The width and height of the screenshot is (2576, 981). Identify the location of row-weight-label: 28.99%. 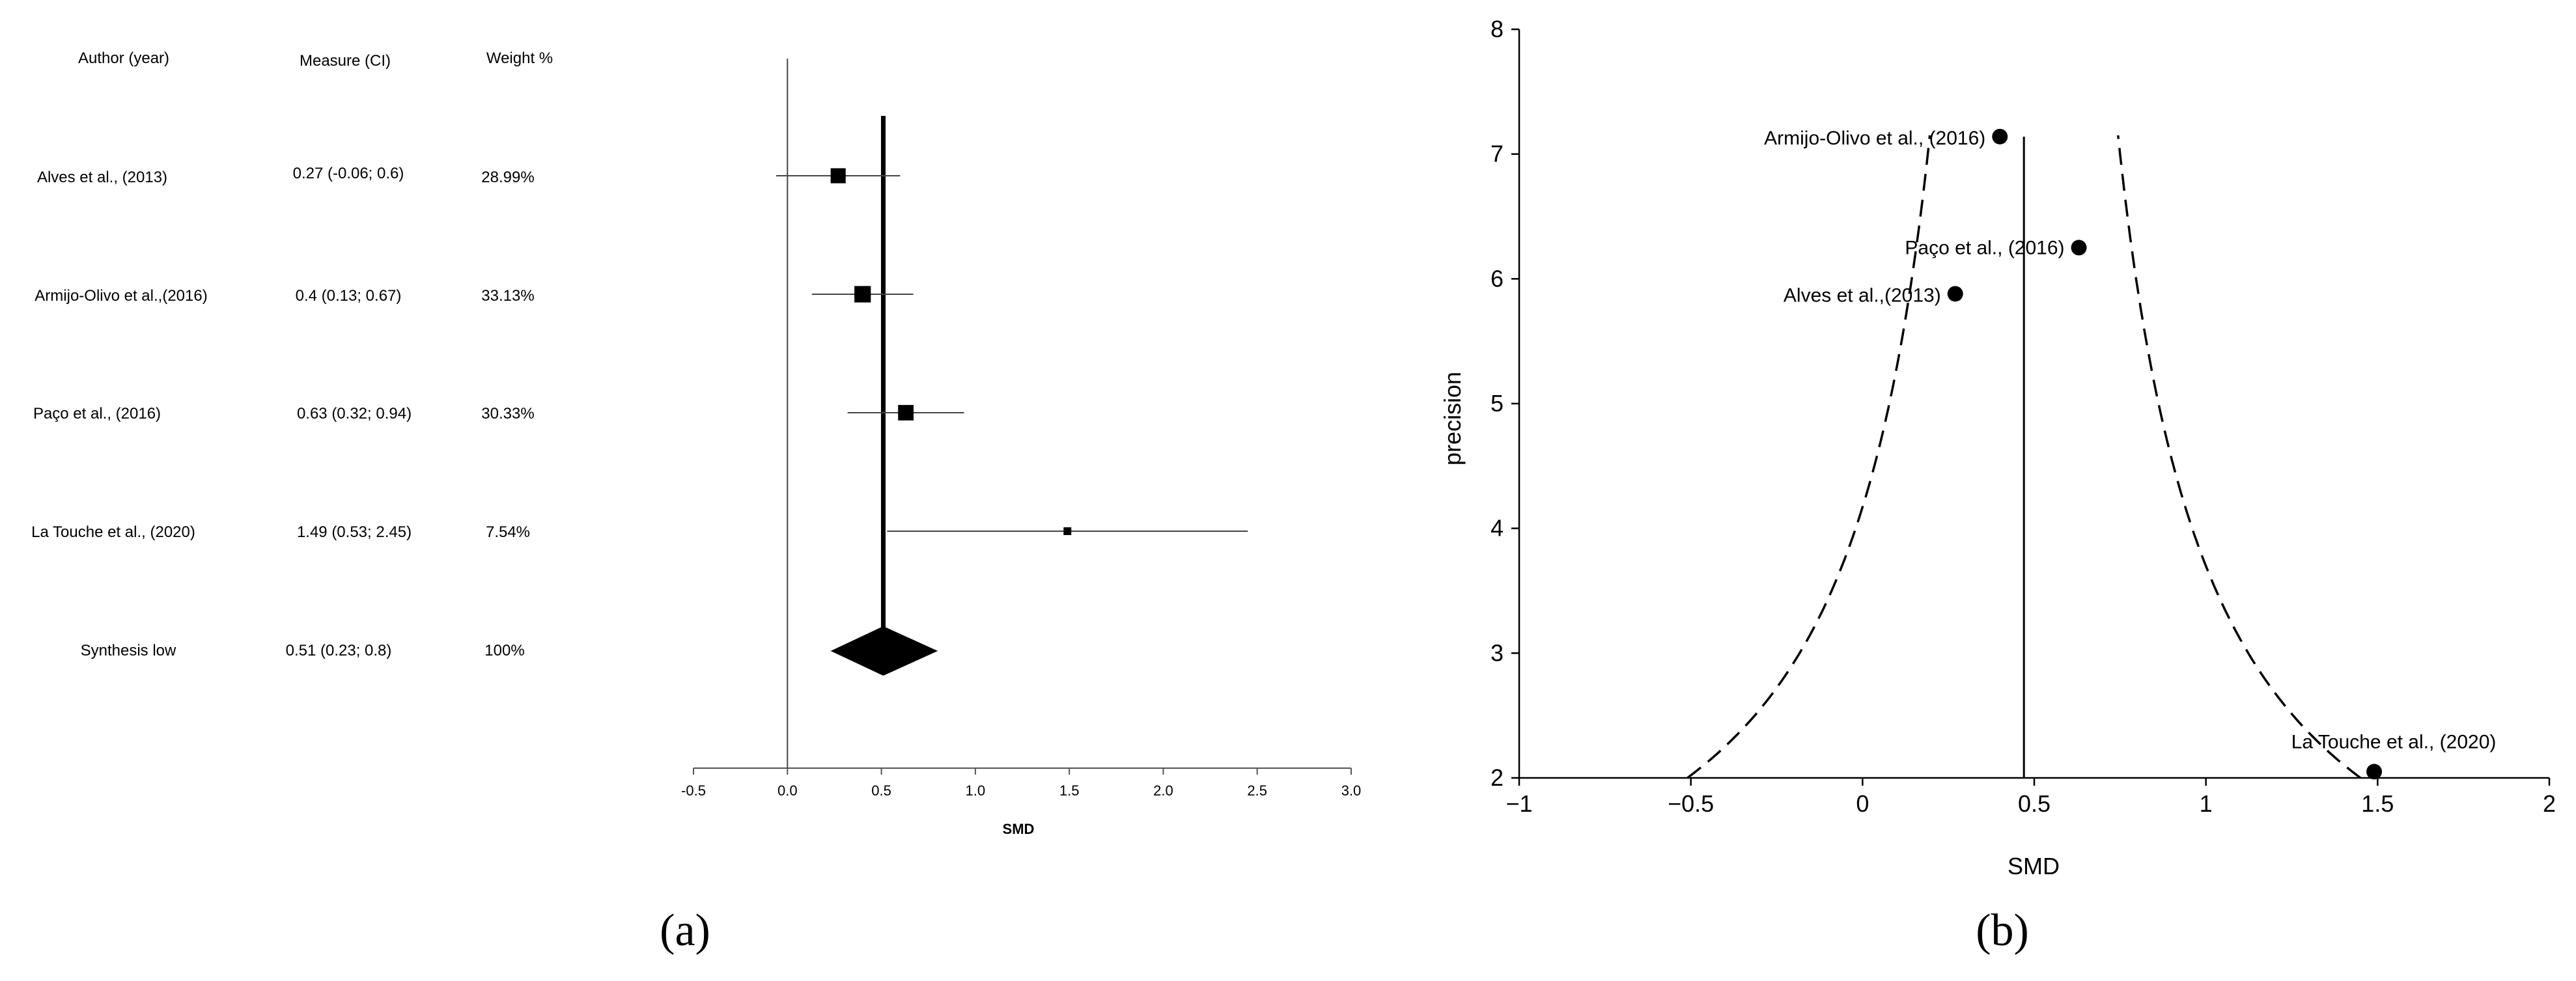
(508, 178).